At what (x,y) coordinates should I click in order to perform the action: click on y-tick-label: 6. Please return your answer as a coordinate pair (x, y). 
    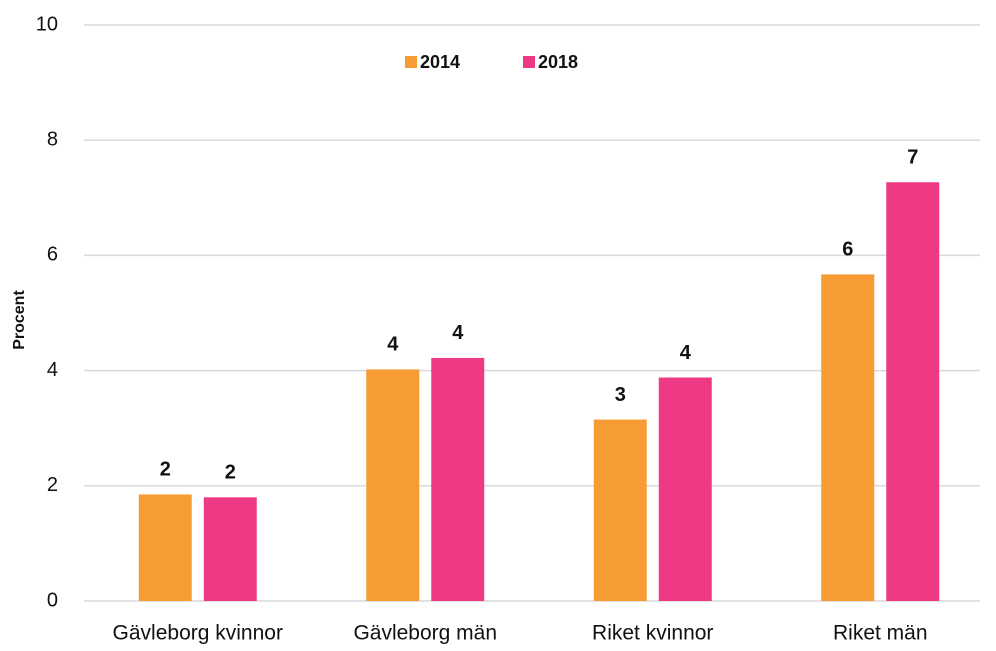
    Looking at the image, I should click on (52, 255).